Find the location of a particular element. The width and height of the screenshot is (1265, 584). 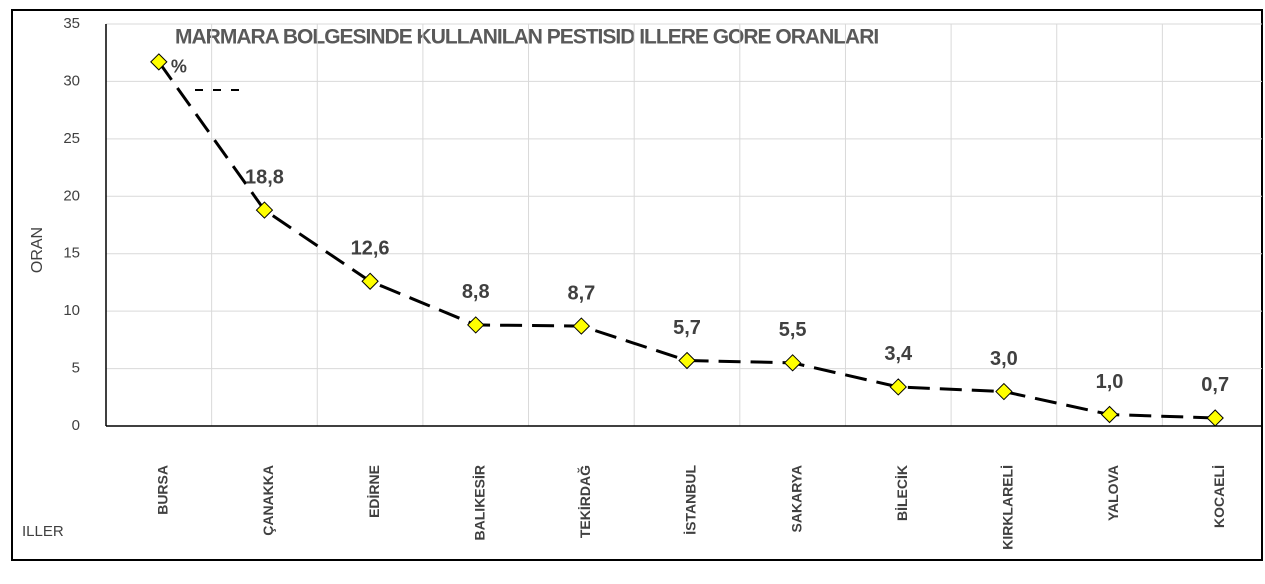

x-tick-label: KIRKLARELİ is located at coordinates (1008, 507).